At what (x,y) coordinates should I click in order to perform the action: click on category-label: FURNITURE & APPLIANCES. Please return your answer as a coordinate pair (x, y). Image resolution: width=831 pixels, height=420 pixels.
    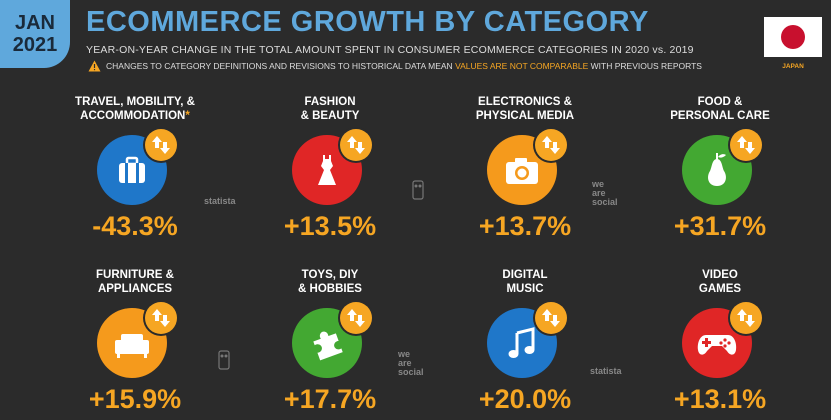
    Looking at the image, I should click on (135, 283).